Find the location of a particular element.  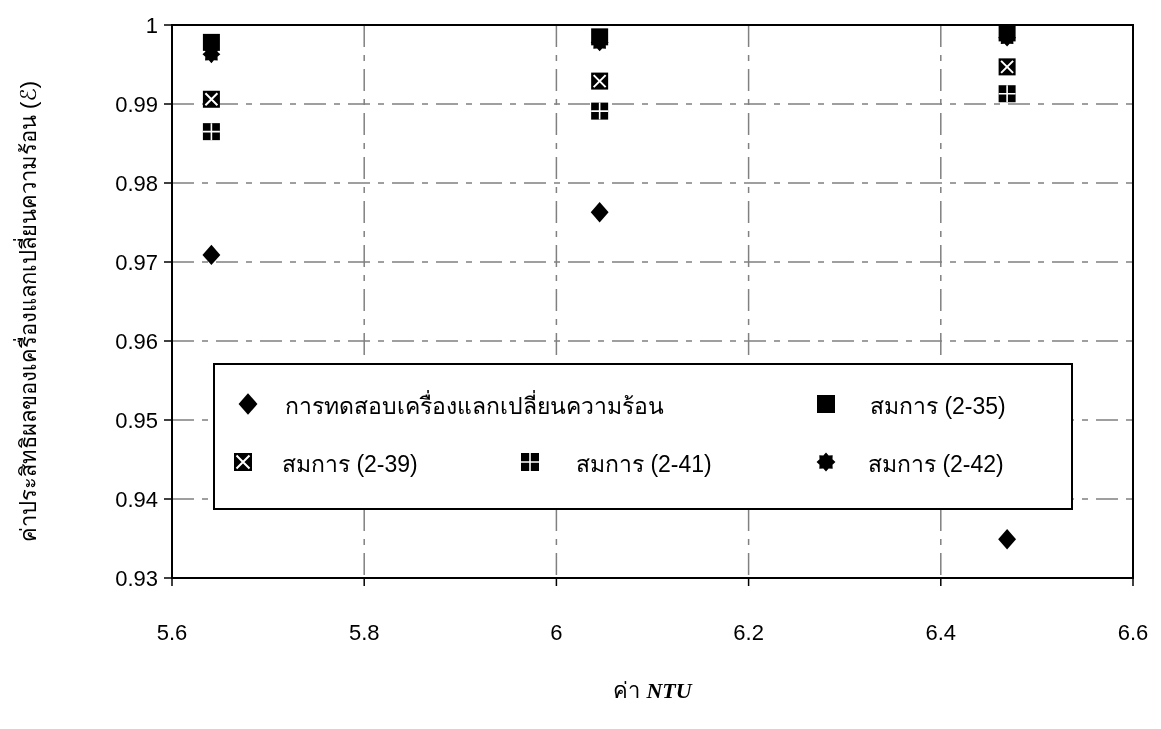

x-tick-label: 6 is located at coordinates (556, 632).